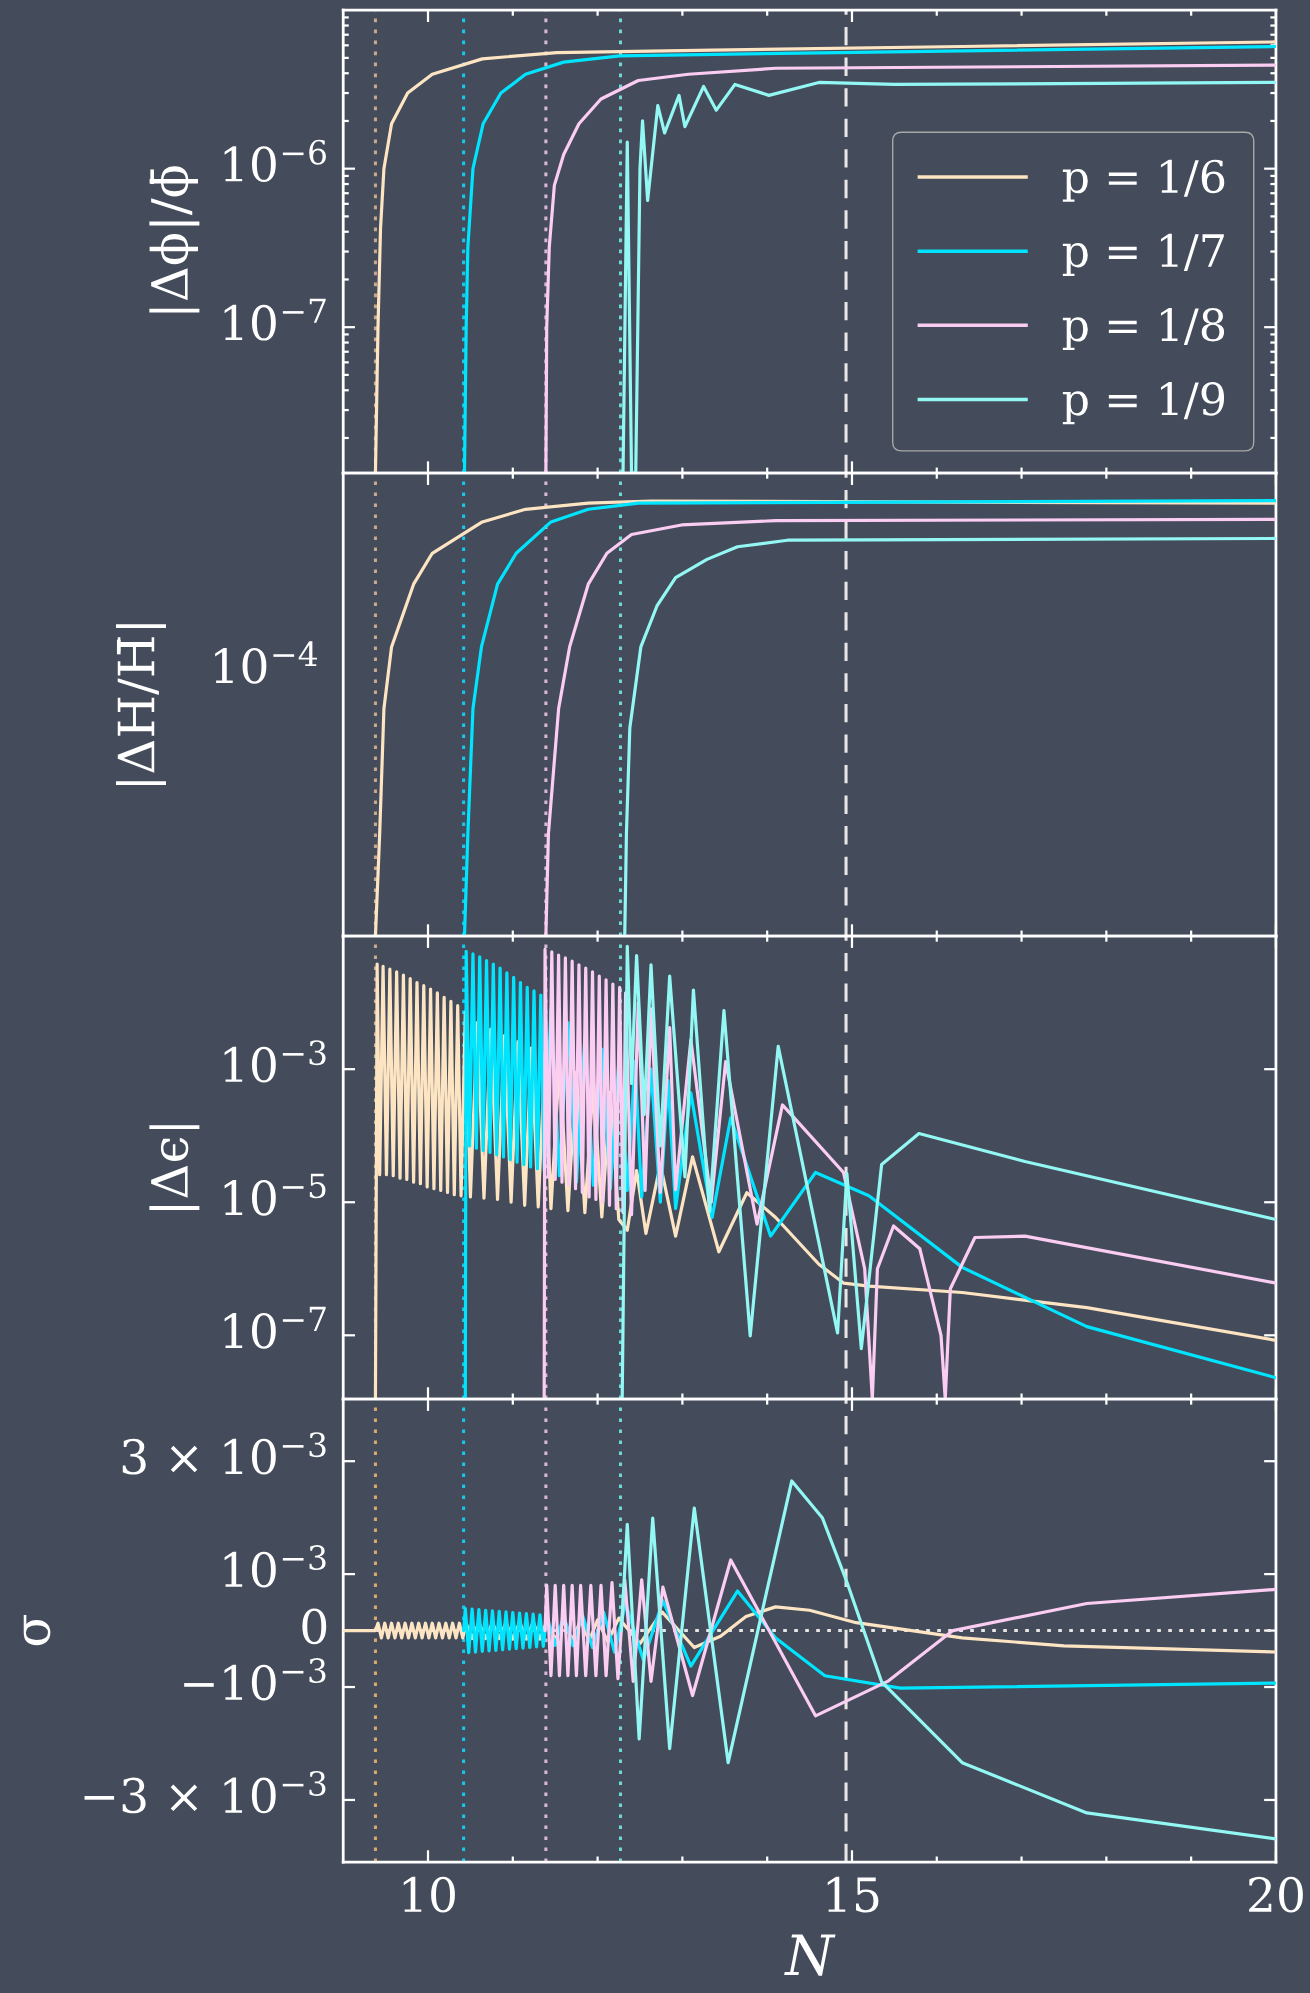 Image resolution: width=1310 pixels, height=1993 pixels. I want to click on y-tick-label: 0, so click(314, 1626).